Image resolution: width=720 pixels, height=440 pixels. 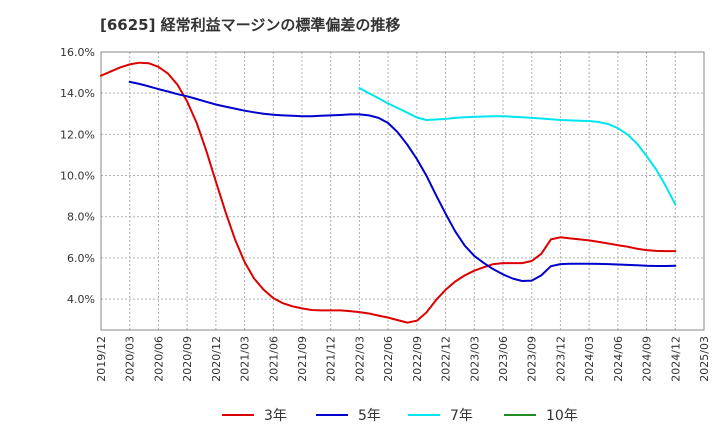 What do you see at coordinates (245, 359) in the screenshot?
I see `x-tick-label: 2021/03` at bounding box center [245, 359].